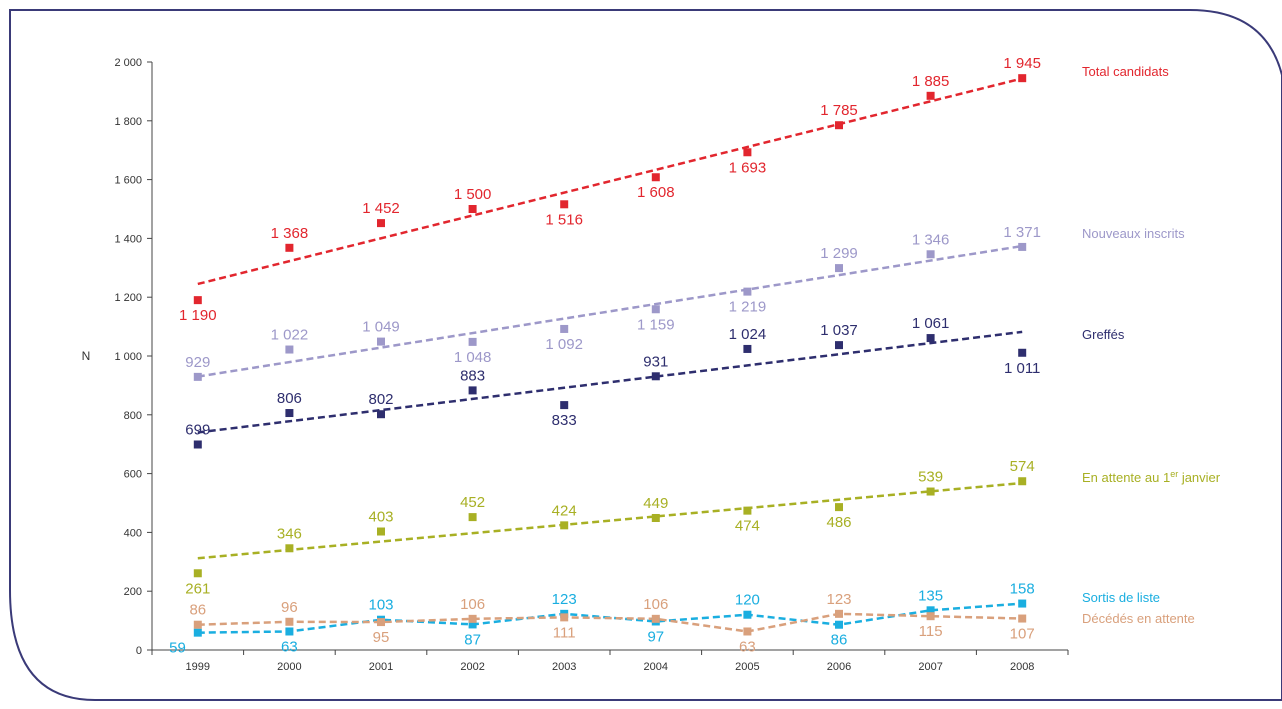 The height and width of the screenshot is (709, 1282). Describe the element at coordinates (128, 63) in the screenshot. I see `y-tick-label: 2 000` at that location.